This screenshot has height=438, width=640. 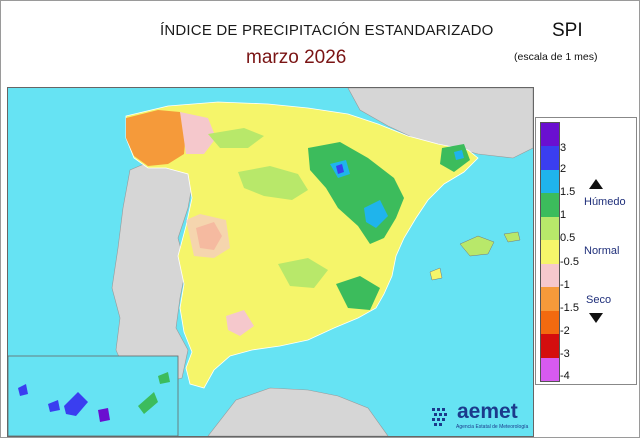 I want to click on region-center-light-green, so click(x=273, y=183).